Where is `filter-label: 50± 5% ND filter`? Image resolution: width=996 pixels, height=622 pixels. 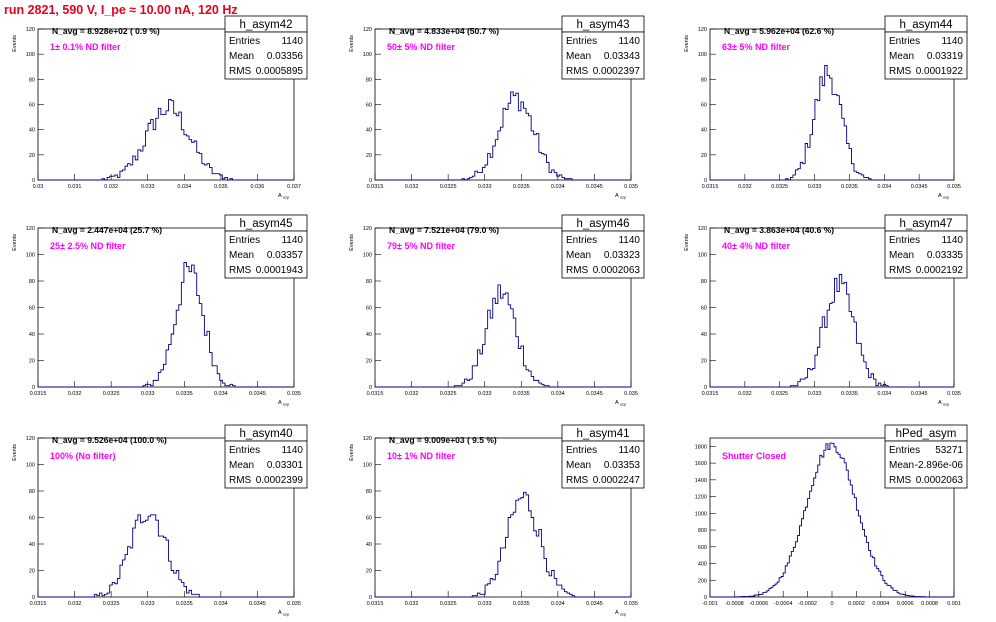 filter-label: 50± 5% ND filter is located at coordinates (421, 47).